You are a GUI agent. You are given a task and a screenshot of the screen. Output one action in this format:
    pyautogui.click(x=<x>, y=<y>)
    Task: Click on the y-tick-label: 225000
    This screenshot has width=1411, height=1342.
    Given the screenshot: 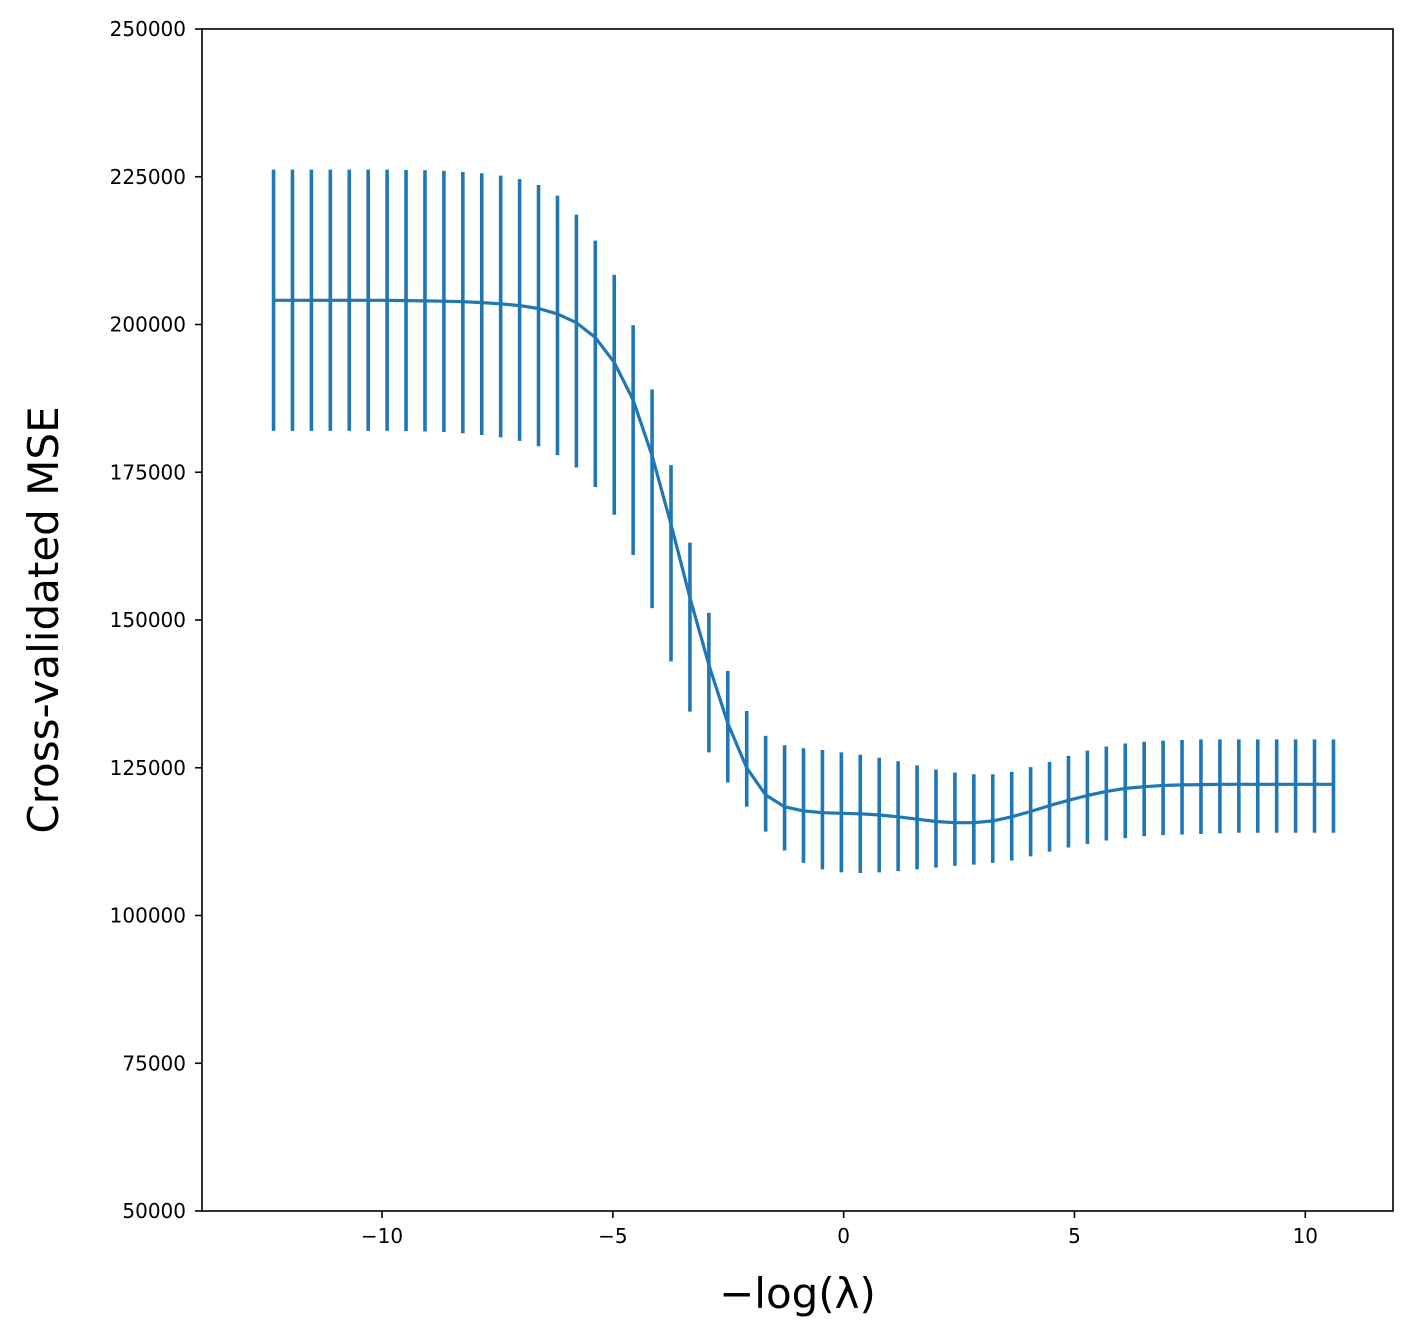 What is the action you would take?
    pyautogui.click(x=148, y=177)
    